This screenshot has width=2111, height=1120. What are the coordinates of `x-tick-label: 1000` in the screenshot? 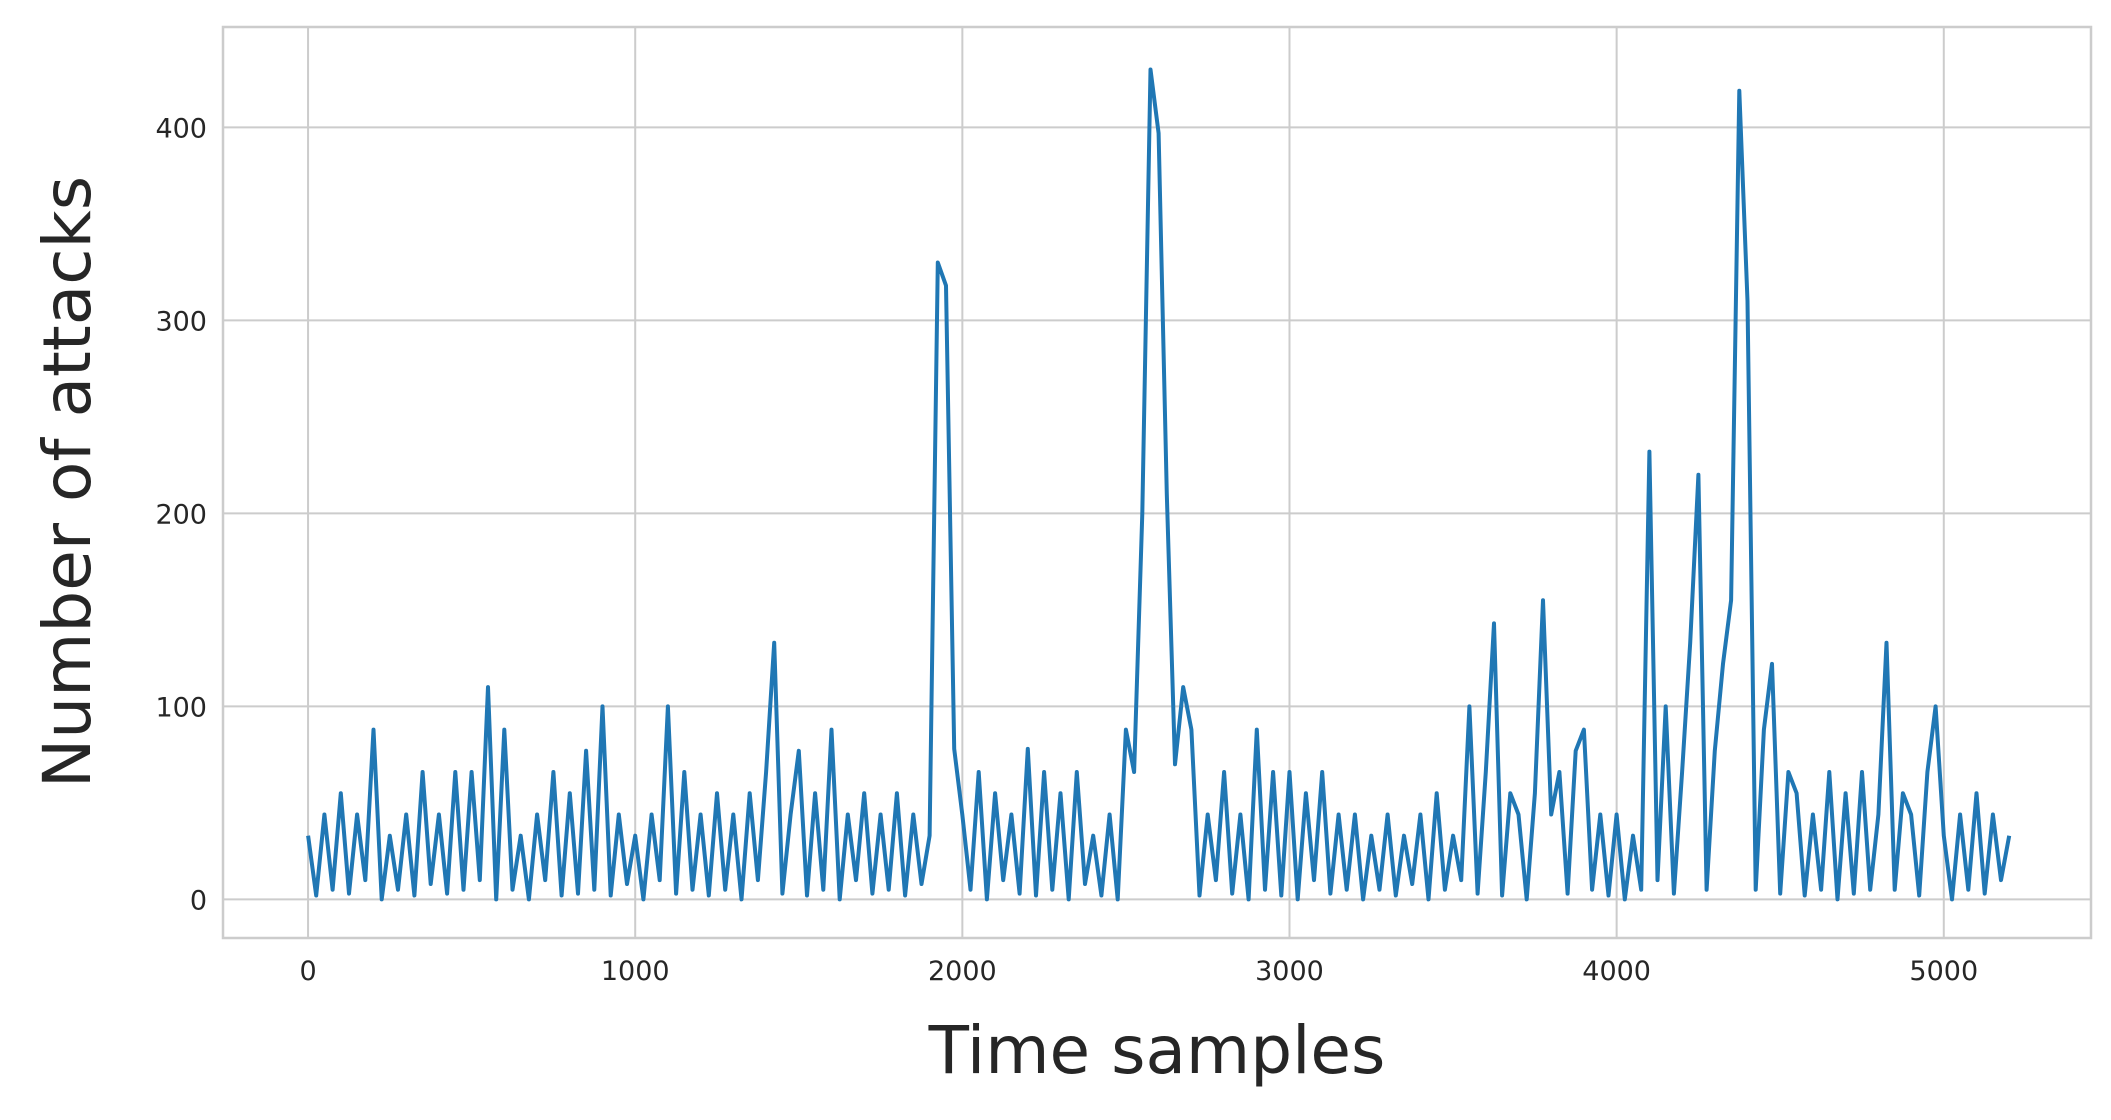 It's located at (635, 971).